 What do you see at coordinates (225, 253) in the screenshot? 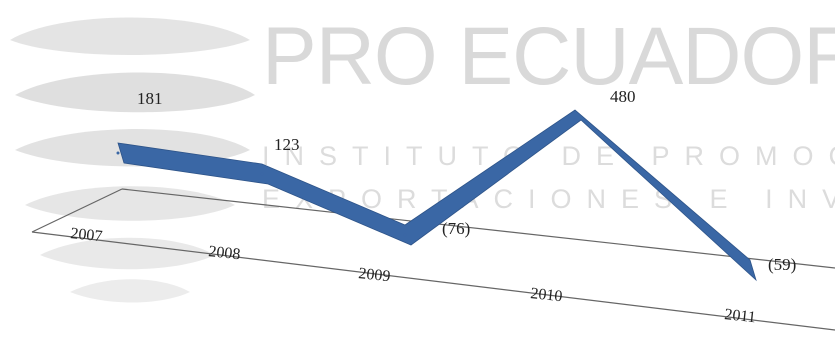
I see `x-tick-label-2008: 2008` at bounding box center [225, 253].